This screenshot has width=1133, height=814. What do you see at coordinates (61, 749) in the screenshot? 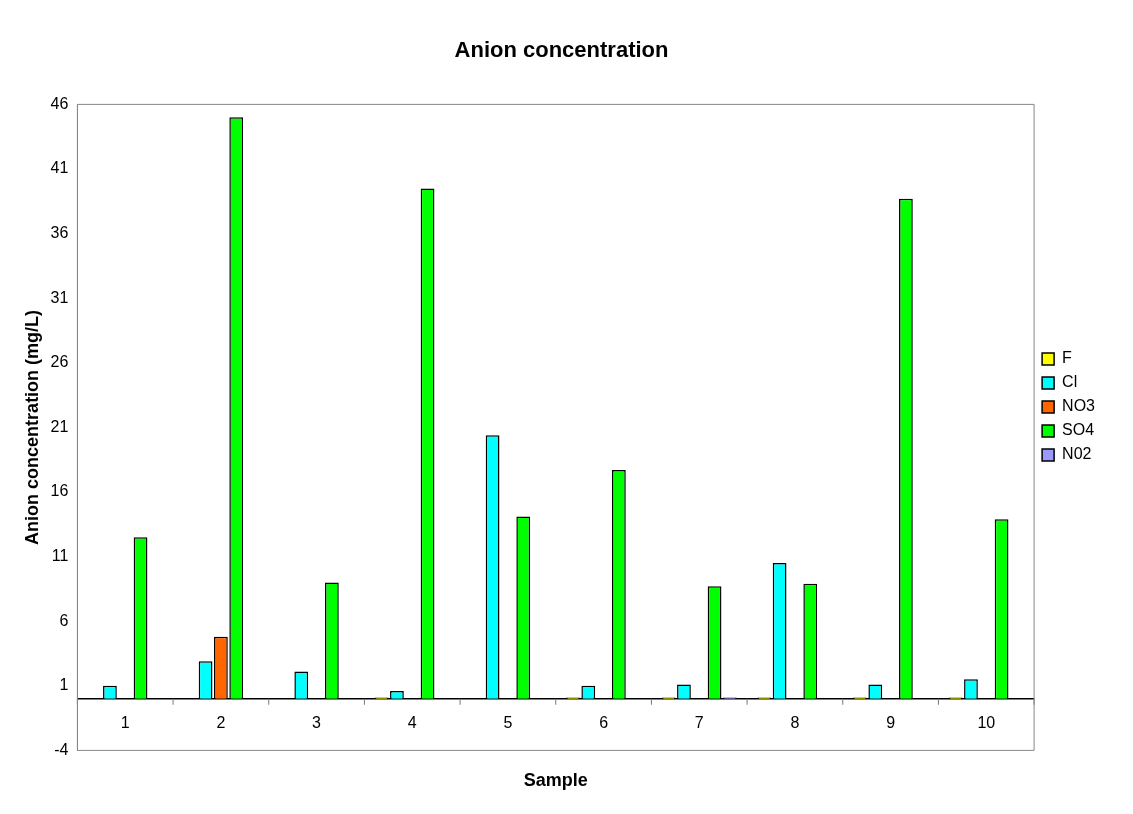
I see `y-tick-label: -4` at bounding box center [61, 749].